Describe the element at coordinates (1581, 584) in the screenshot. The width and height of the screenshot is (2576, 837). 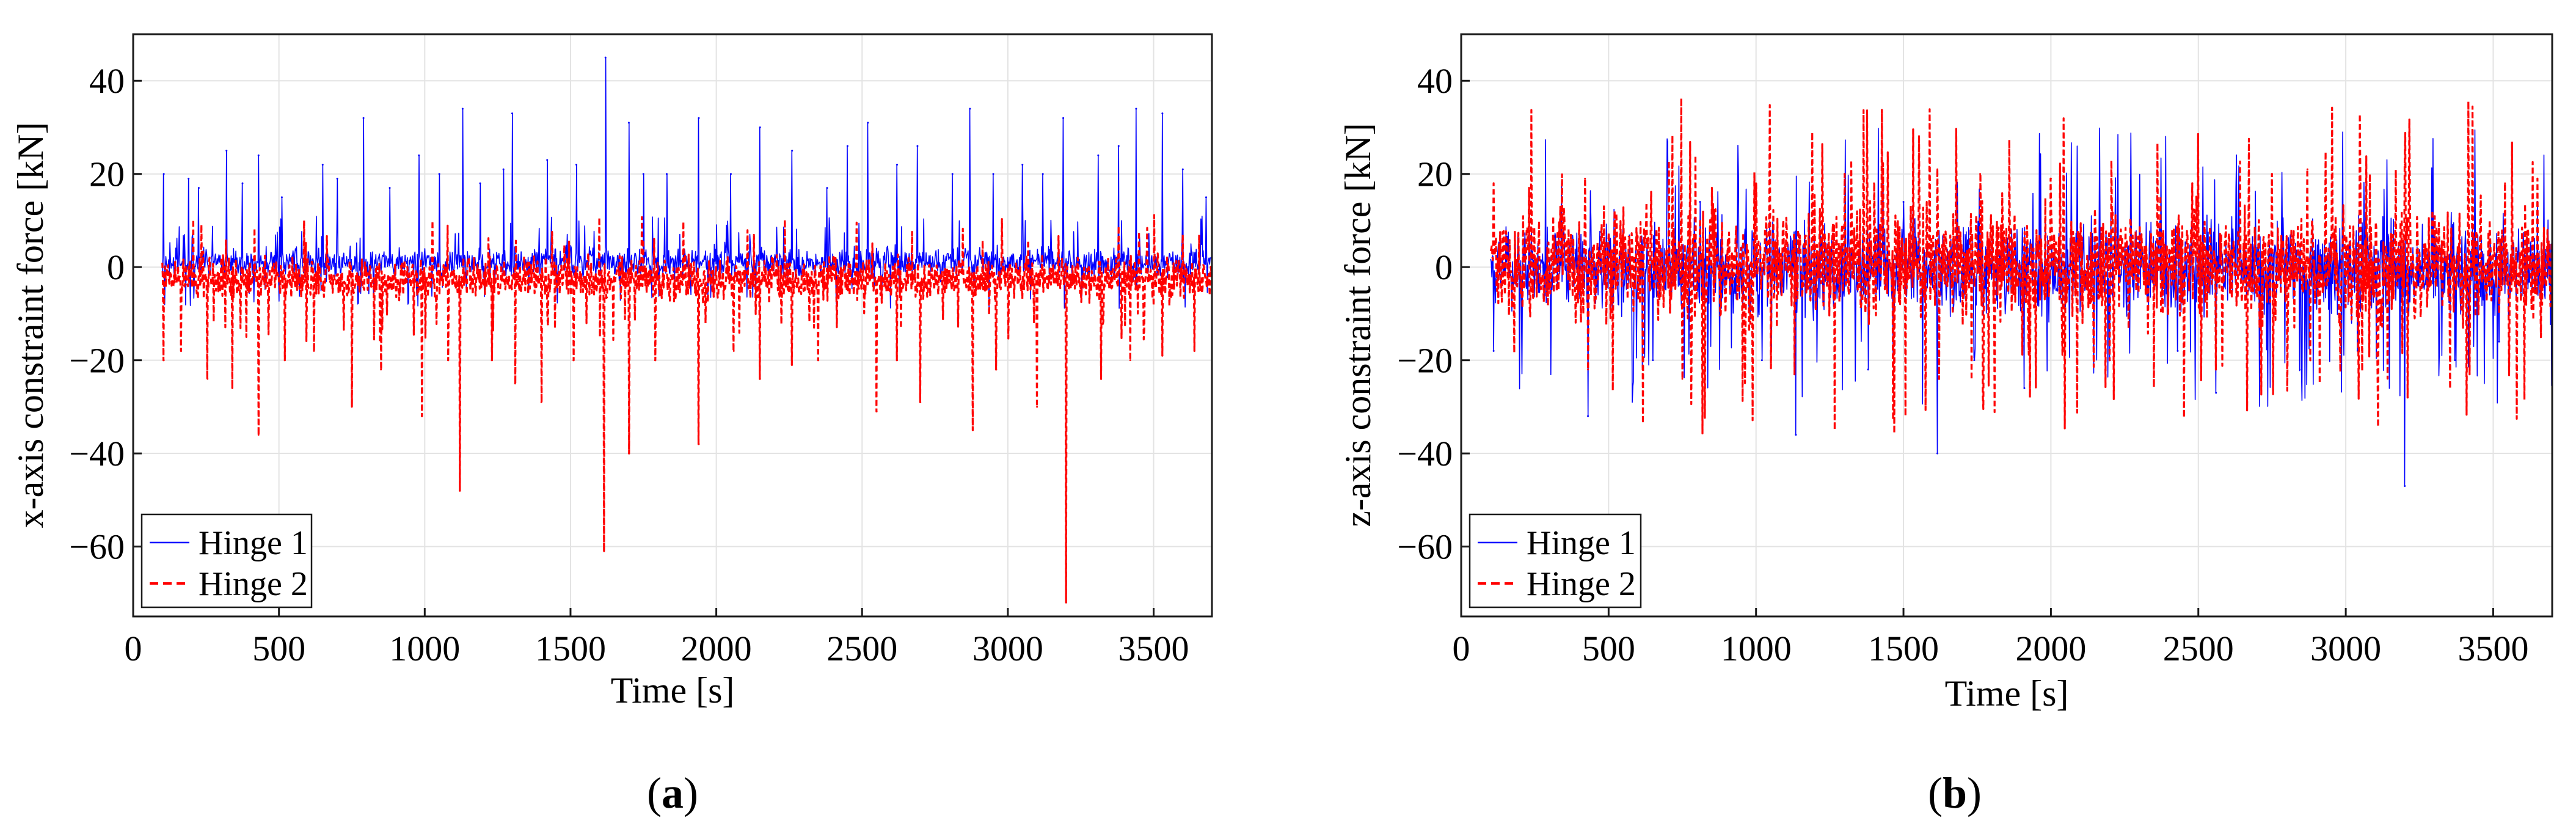
I see `legend-label-hinge-2-b: Hinge 2` at that location.